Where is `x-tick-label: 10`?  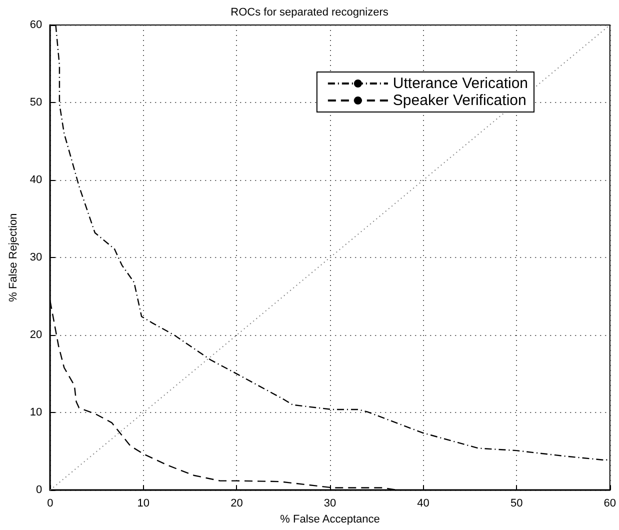 x-tick-label: 10 is located at coordinates (143, 504).